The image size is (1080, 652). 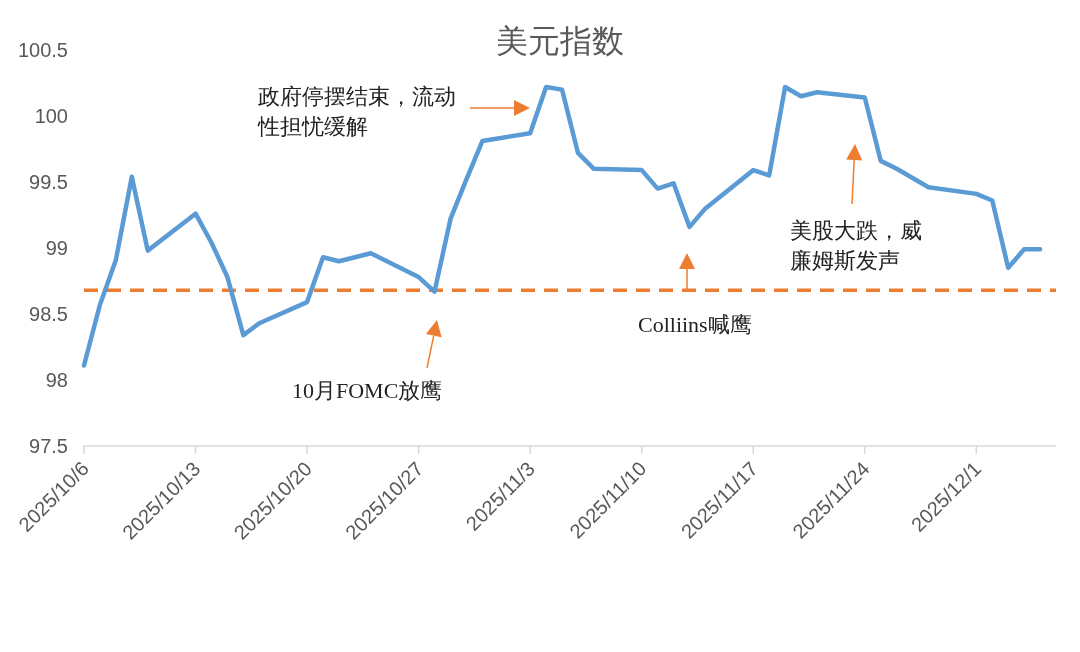 What do you see at coordinates (48, 446) in the screenshot?
I see `y-tick-label: 97.5` at bounding box center [48, 446].